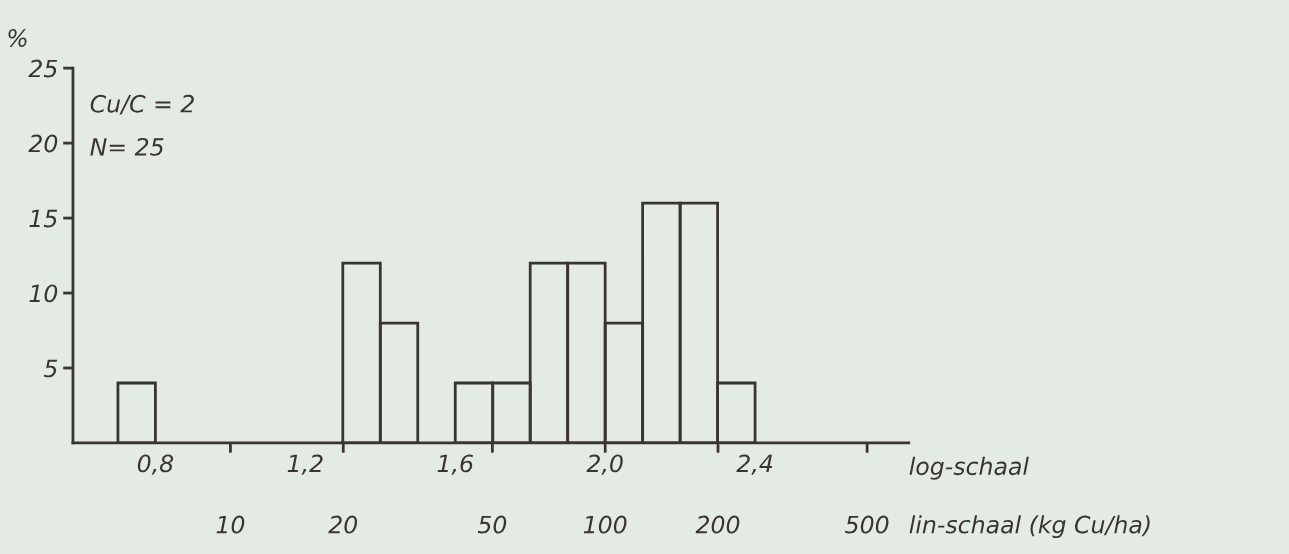 This screenshot has height=554, width=1289. Describe the element at coordinates (455, 464) in the screenshot. I see `x-tick-label: 1,6` at that location.